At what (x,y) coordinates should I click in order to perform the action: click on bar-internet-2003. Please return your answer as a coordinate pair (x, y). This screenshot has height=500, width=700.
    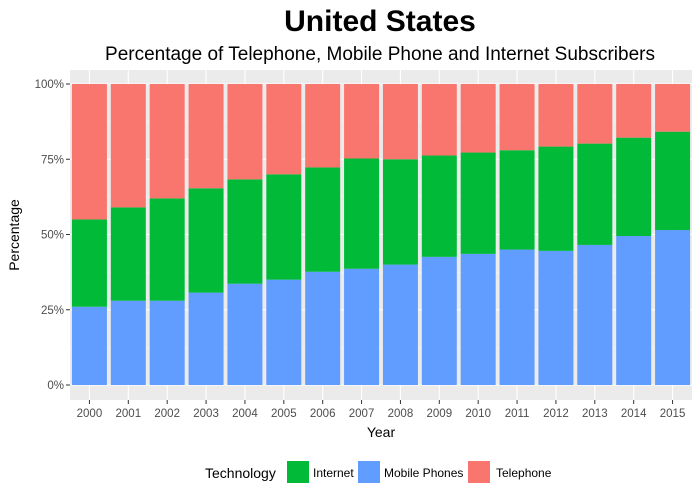
    Looking at the image, I should click on (206, 240).